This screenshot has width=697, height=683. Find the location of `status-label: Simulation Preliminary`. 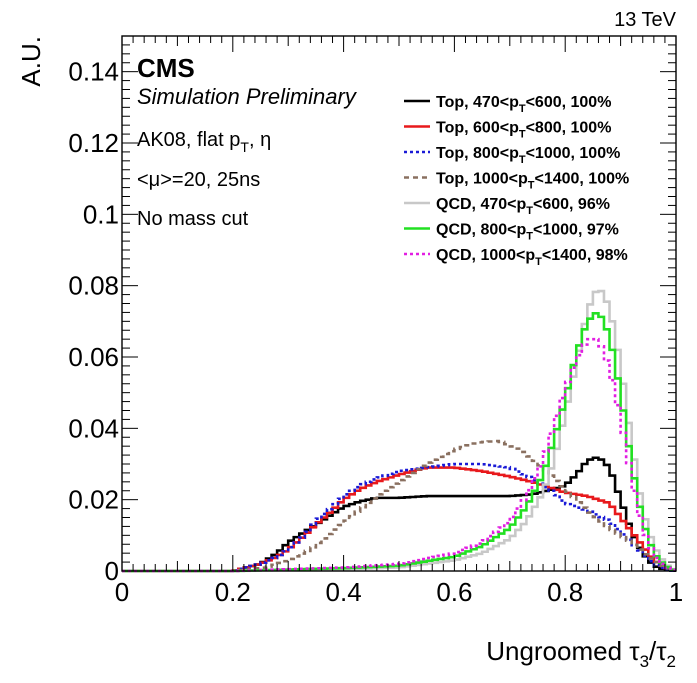

status-label: Simulation Preliminary is located at coordinates (247, 96).